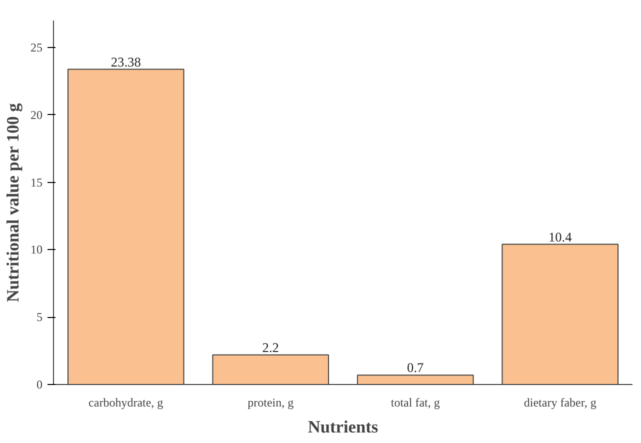 The image size is (641, 443). Describe the element at coordinates (39, 385) in the screenshot. I see `y-tick-label: 0` at that location.